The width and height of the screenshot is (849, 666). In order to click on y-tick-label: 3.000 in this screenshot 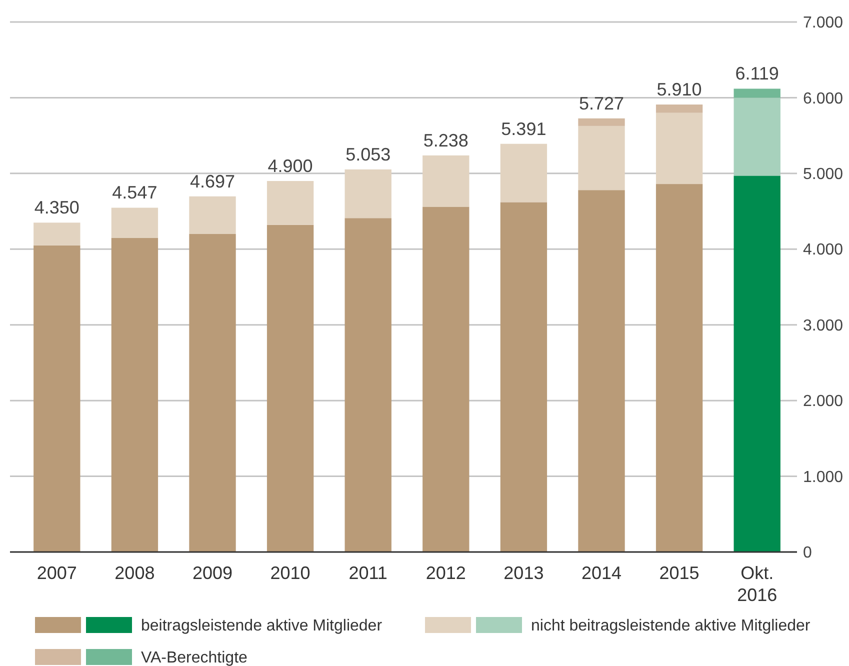, I will do `click(823, 325)`.